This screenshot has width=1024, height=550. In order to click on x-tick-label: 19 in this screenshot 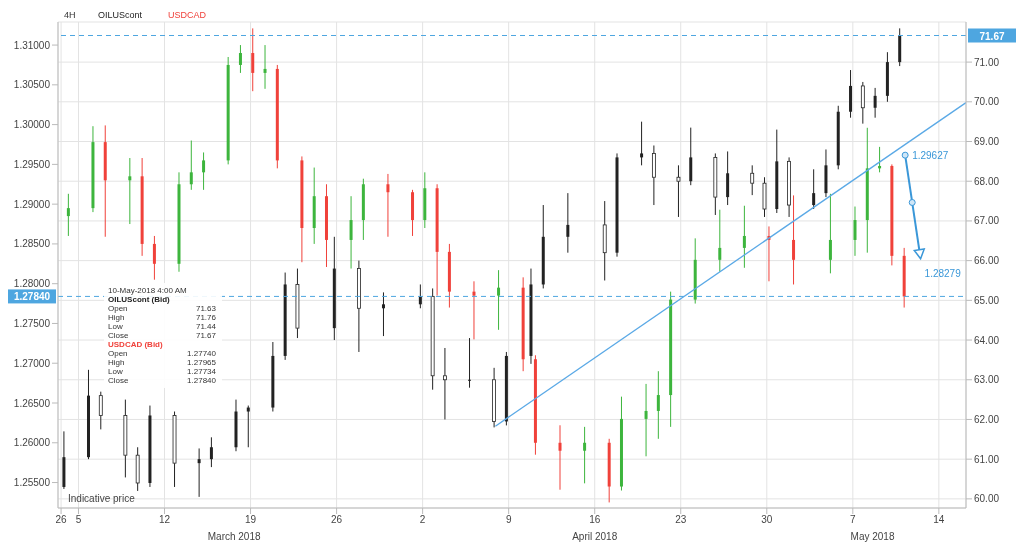, I will do `click(251, 520)`.